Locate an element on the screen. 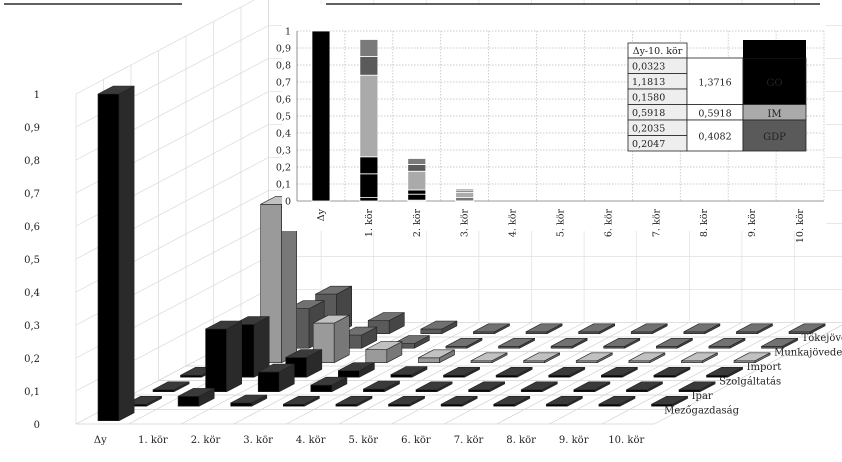 The image size is (842, 462). table-group-cap is located at coordinates (774, 49).